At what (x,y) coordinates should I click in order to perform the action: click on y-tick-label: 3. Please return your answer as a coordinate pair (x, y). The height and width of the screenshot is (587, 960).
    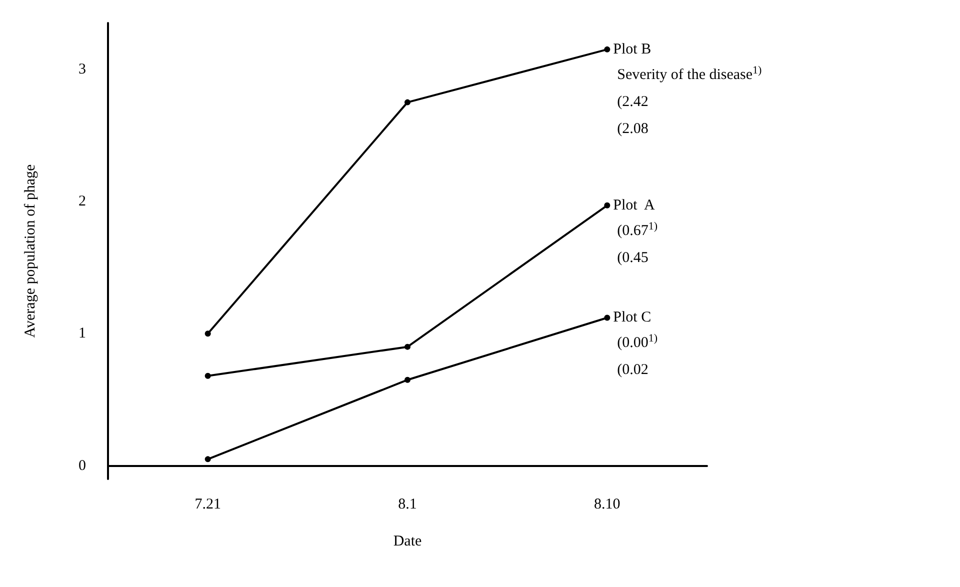
    Looking at the image, I should click on (82, 69).